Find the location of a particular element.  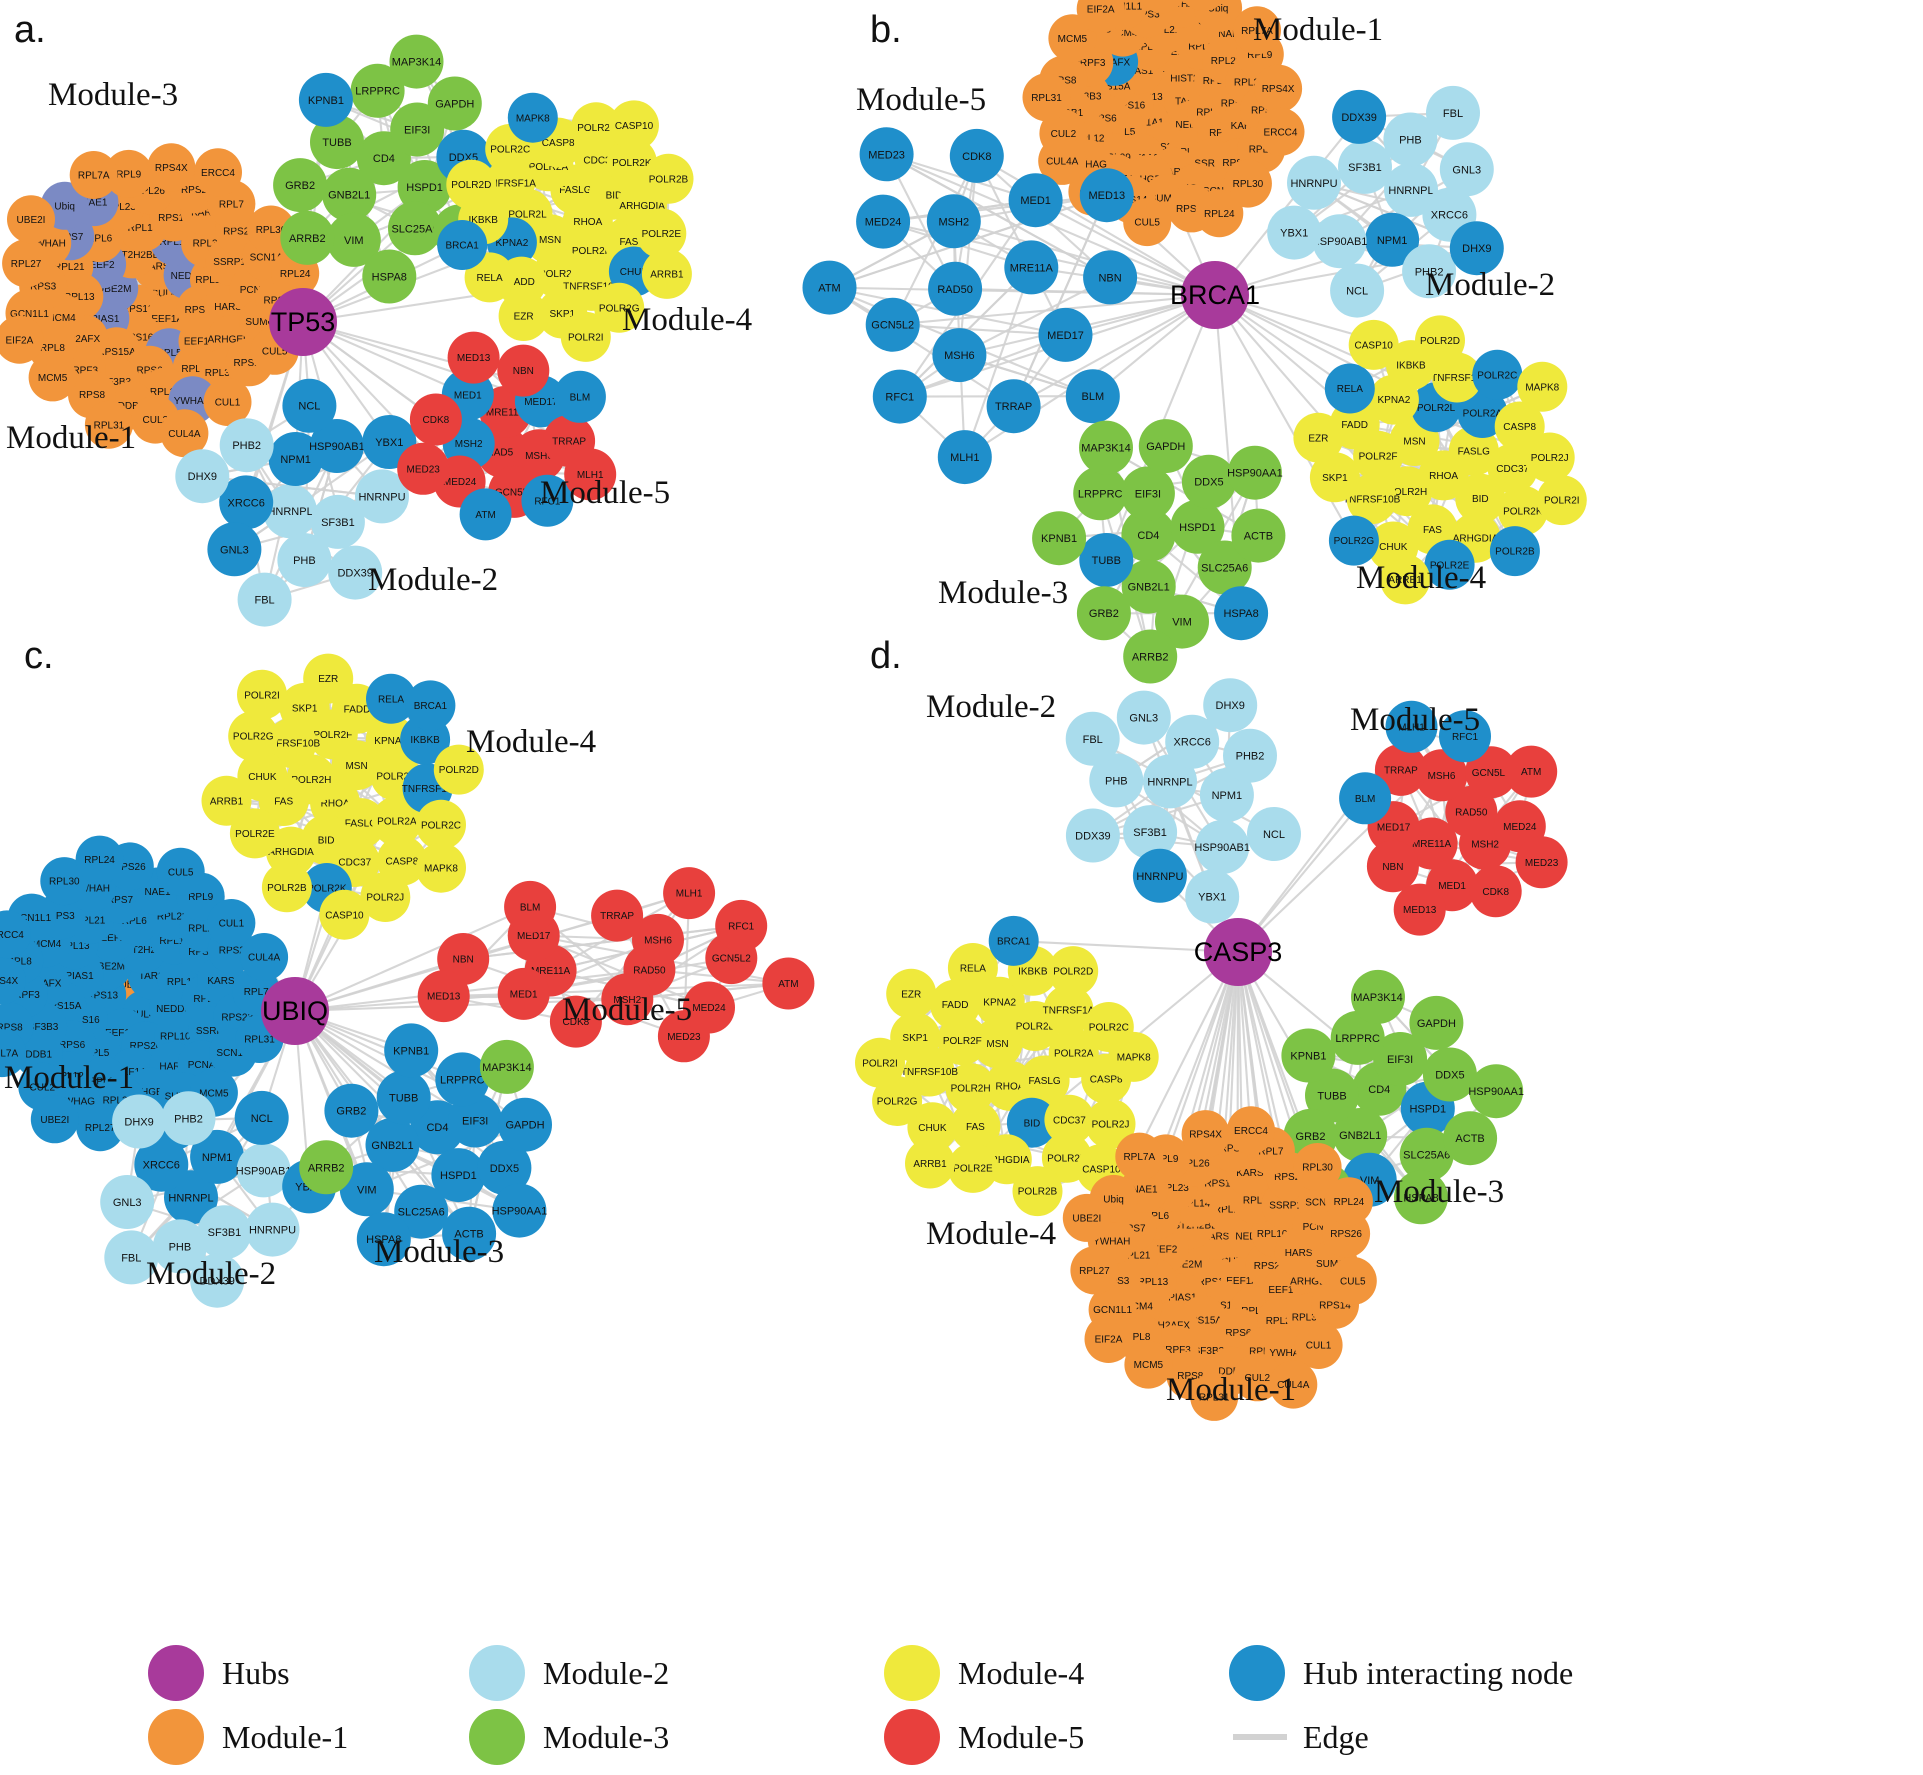

node-mlh1: MLH1 is located at coordinates (689, 893).